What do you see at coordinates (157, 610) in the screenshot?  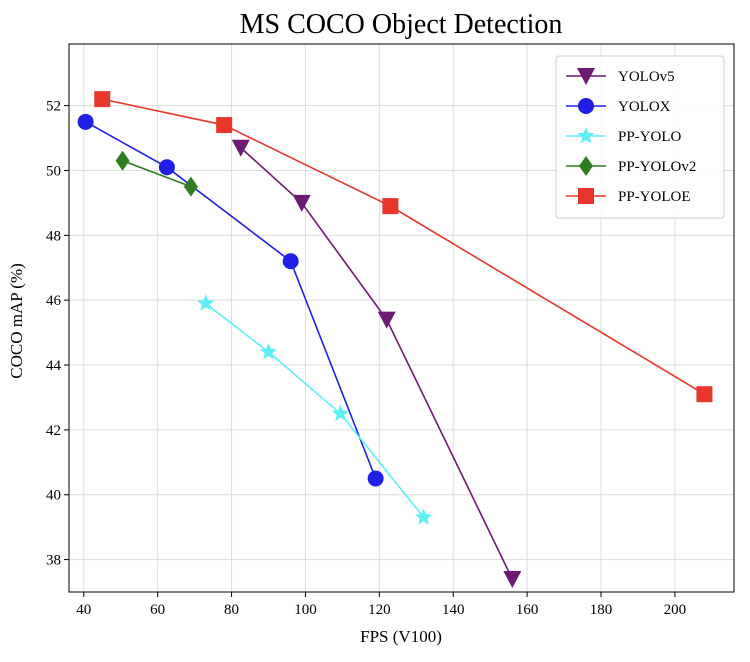 I see `x-tick-label: 60` at bounding box center [157, 610].